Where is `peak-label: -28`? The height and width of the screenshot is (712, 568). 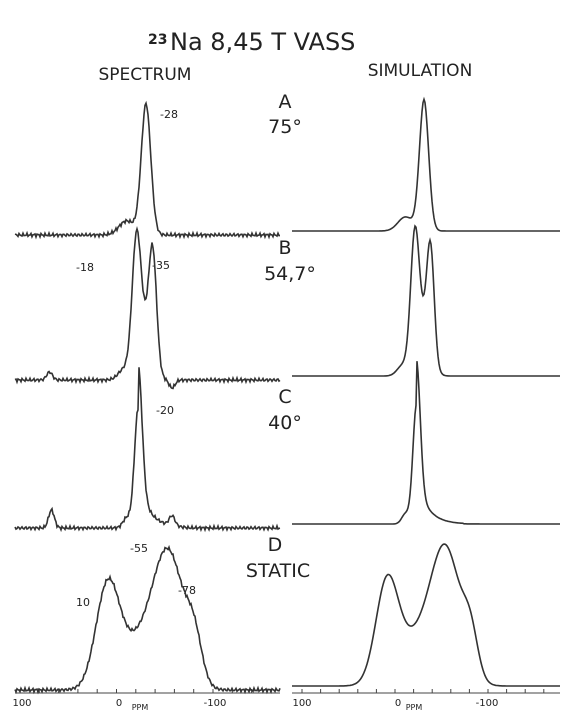
peak-label: -28 is located at coordinates (169, 114).